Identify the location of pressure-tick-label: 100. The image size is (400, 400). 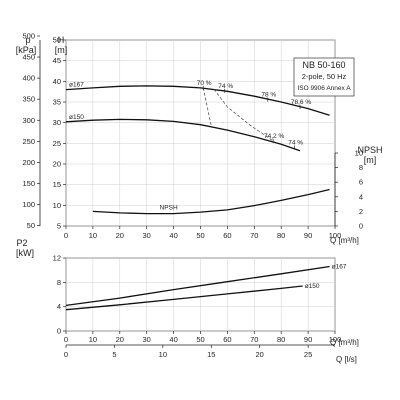
(28, 204).